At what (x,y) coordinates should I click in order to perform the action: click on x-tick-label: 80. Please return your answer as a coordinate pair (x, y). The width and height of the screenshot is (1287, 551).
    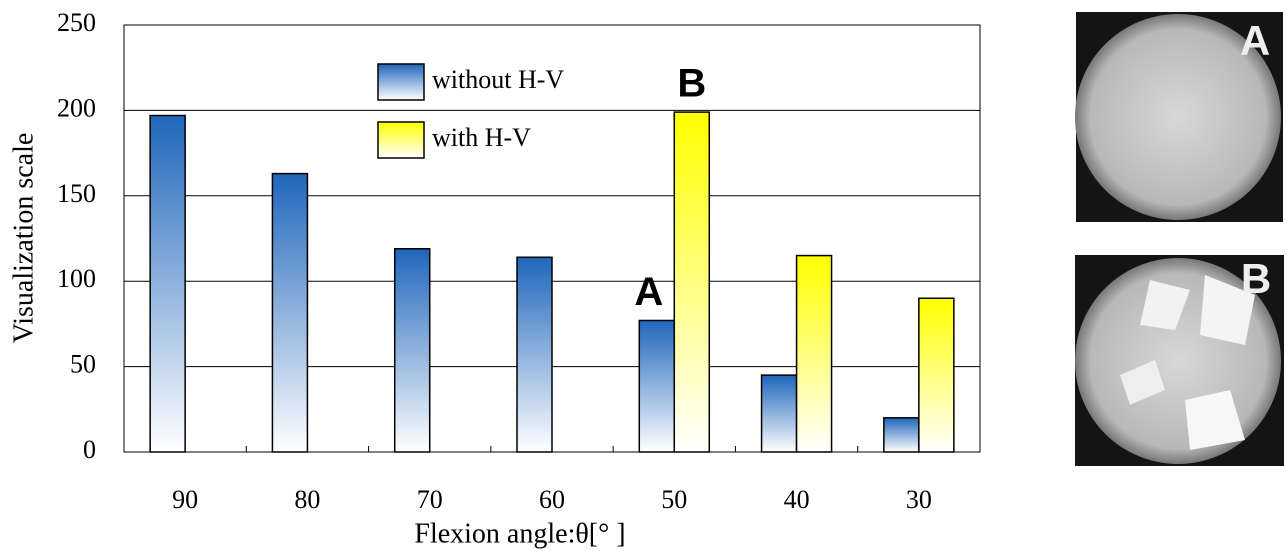
    Looking at the image, I should click on (307, 499).